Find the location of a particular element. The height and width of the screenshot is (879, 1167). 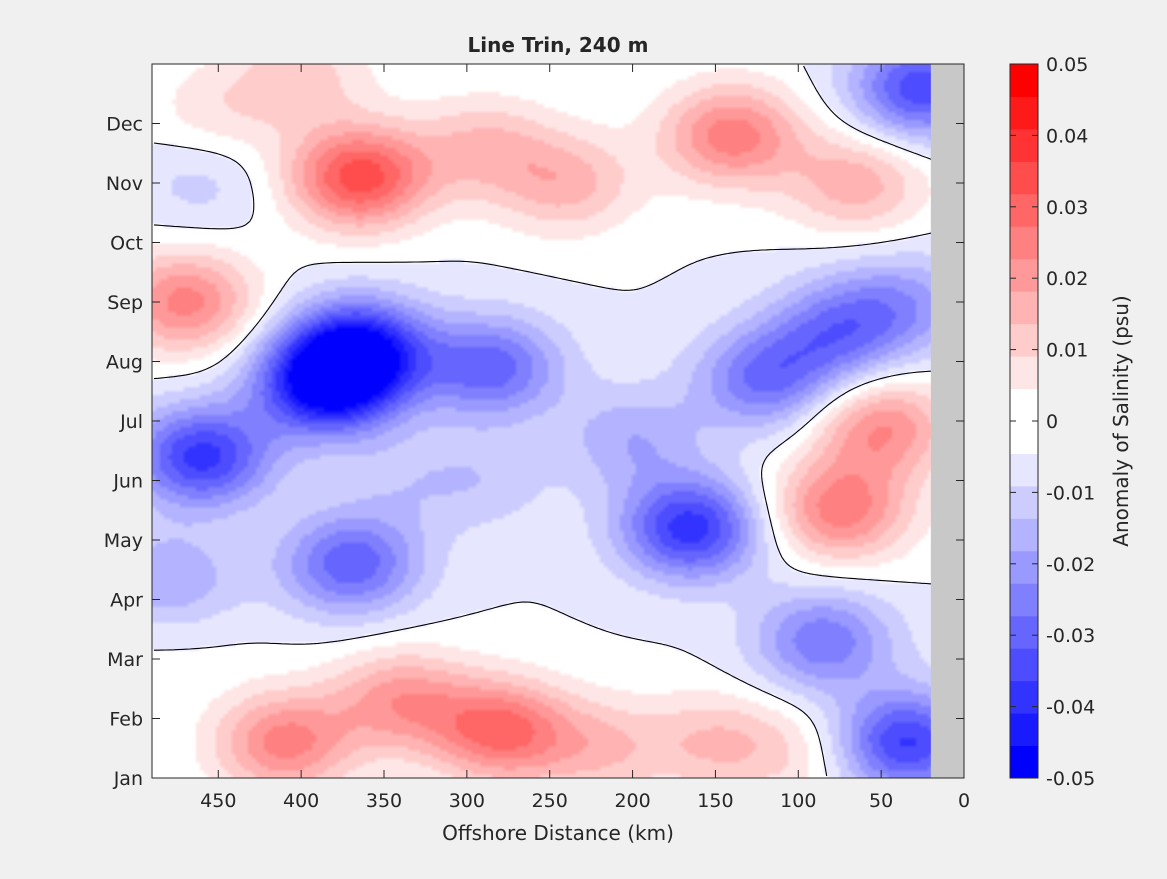

colorbar-tick-label: 0.04 is located at coordinates (1067, 136).